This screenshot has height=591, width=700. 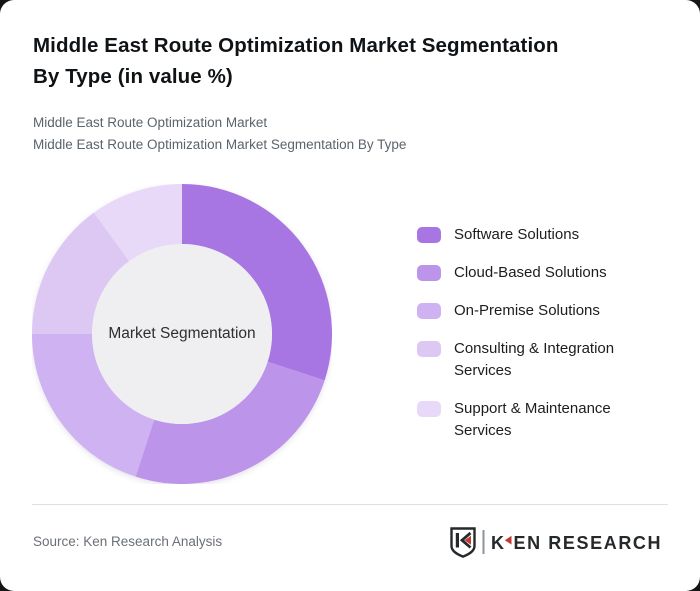 I want to click on logo-separator-bar, so click(x=483, y=542).